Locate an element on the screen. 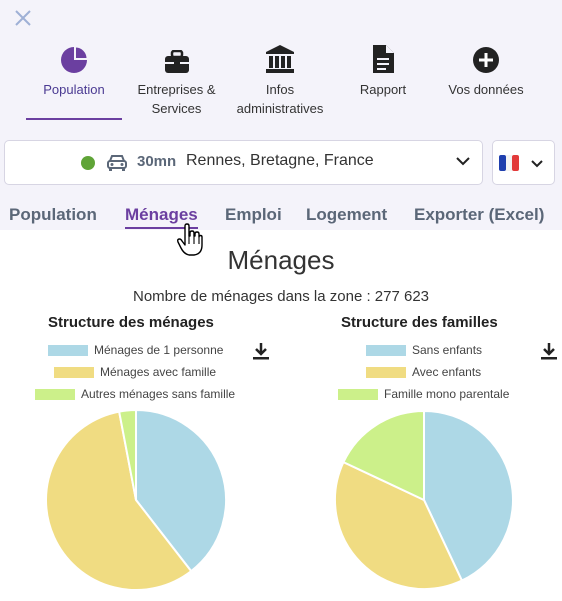 The width and height of the screenshot is (562, 601). tab-exporter-excel: Exporter (Excel) is located at coordinates (479, 214).